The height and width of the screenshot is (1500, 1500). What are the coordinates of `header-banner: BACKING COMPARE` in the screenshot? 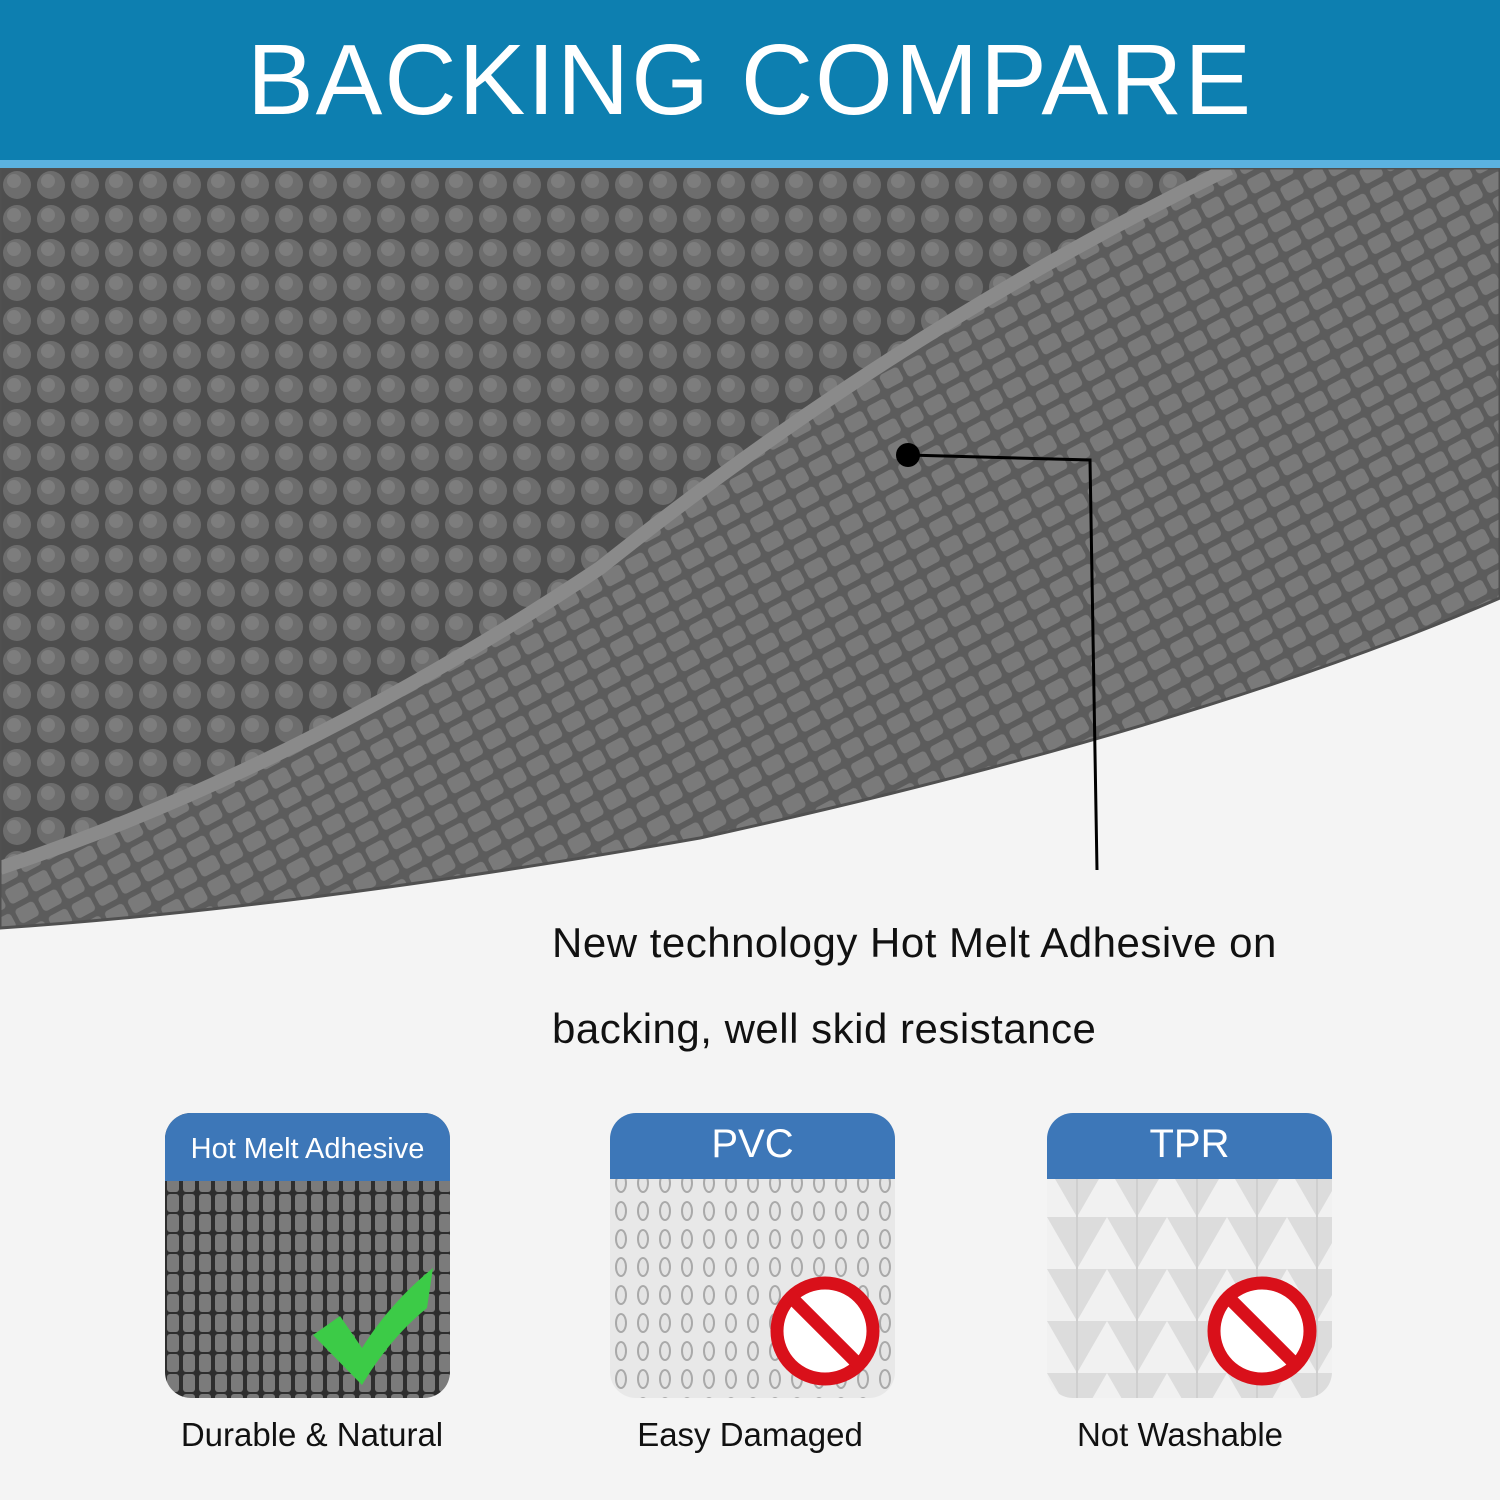 It's located at (750, 84).